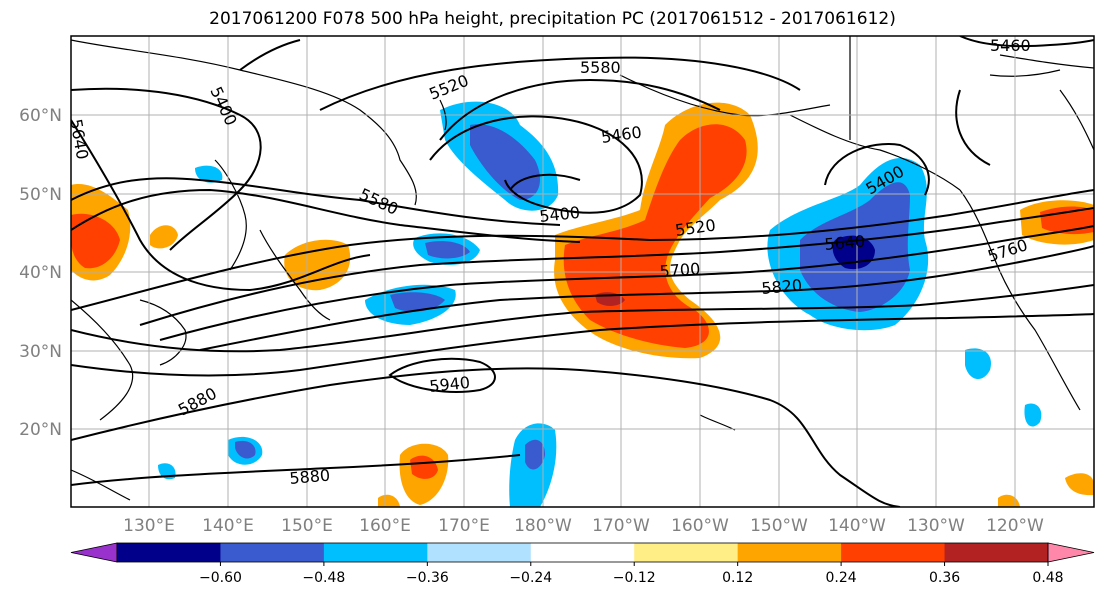 This screenshot has width=1105, height=601. I want to click on lat-label: 40°N, so click(40, 273).